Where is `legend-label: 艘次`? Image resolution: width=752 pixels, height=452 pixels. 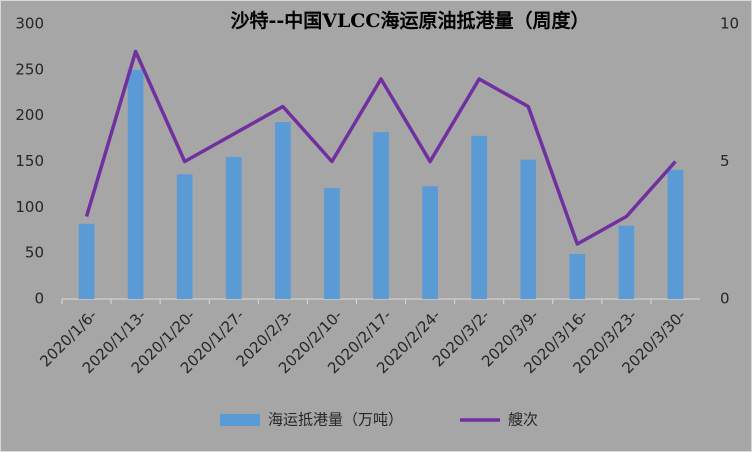 legend-label: 艘次 is located at coordinates (523, 420).